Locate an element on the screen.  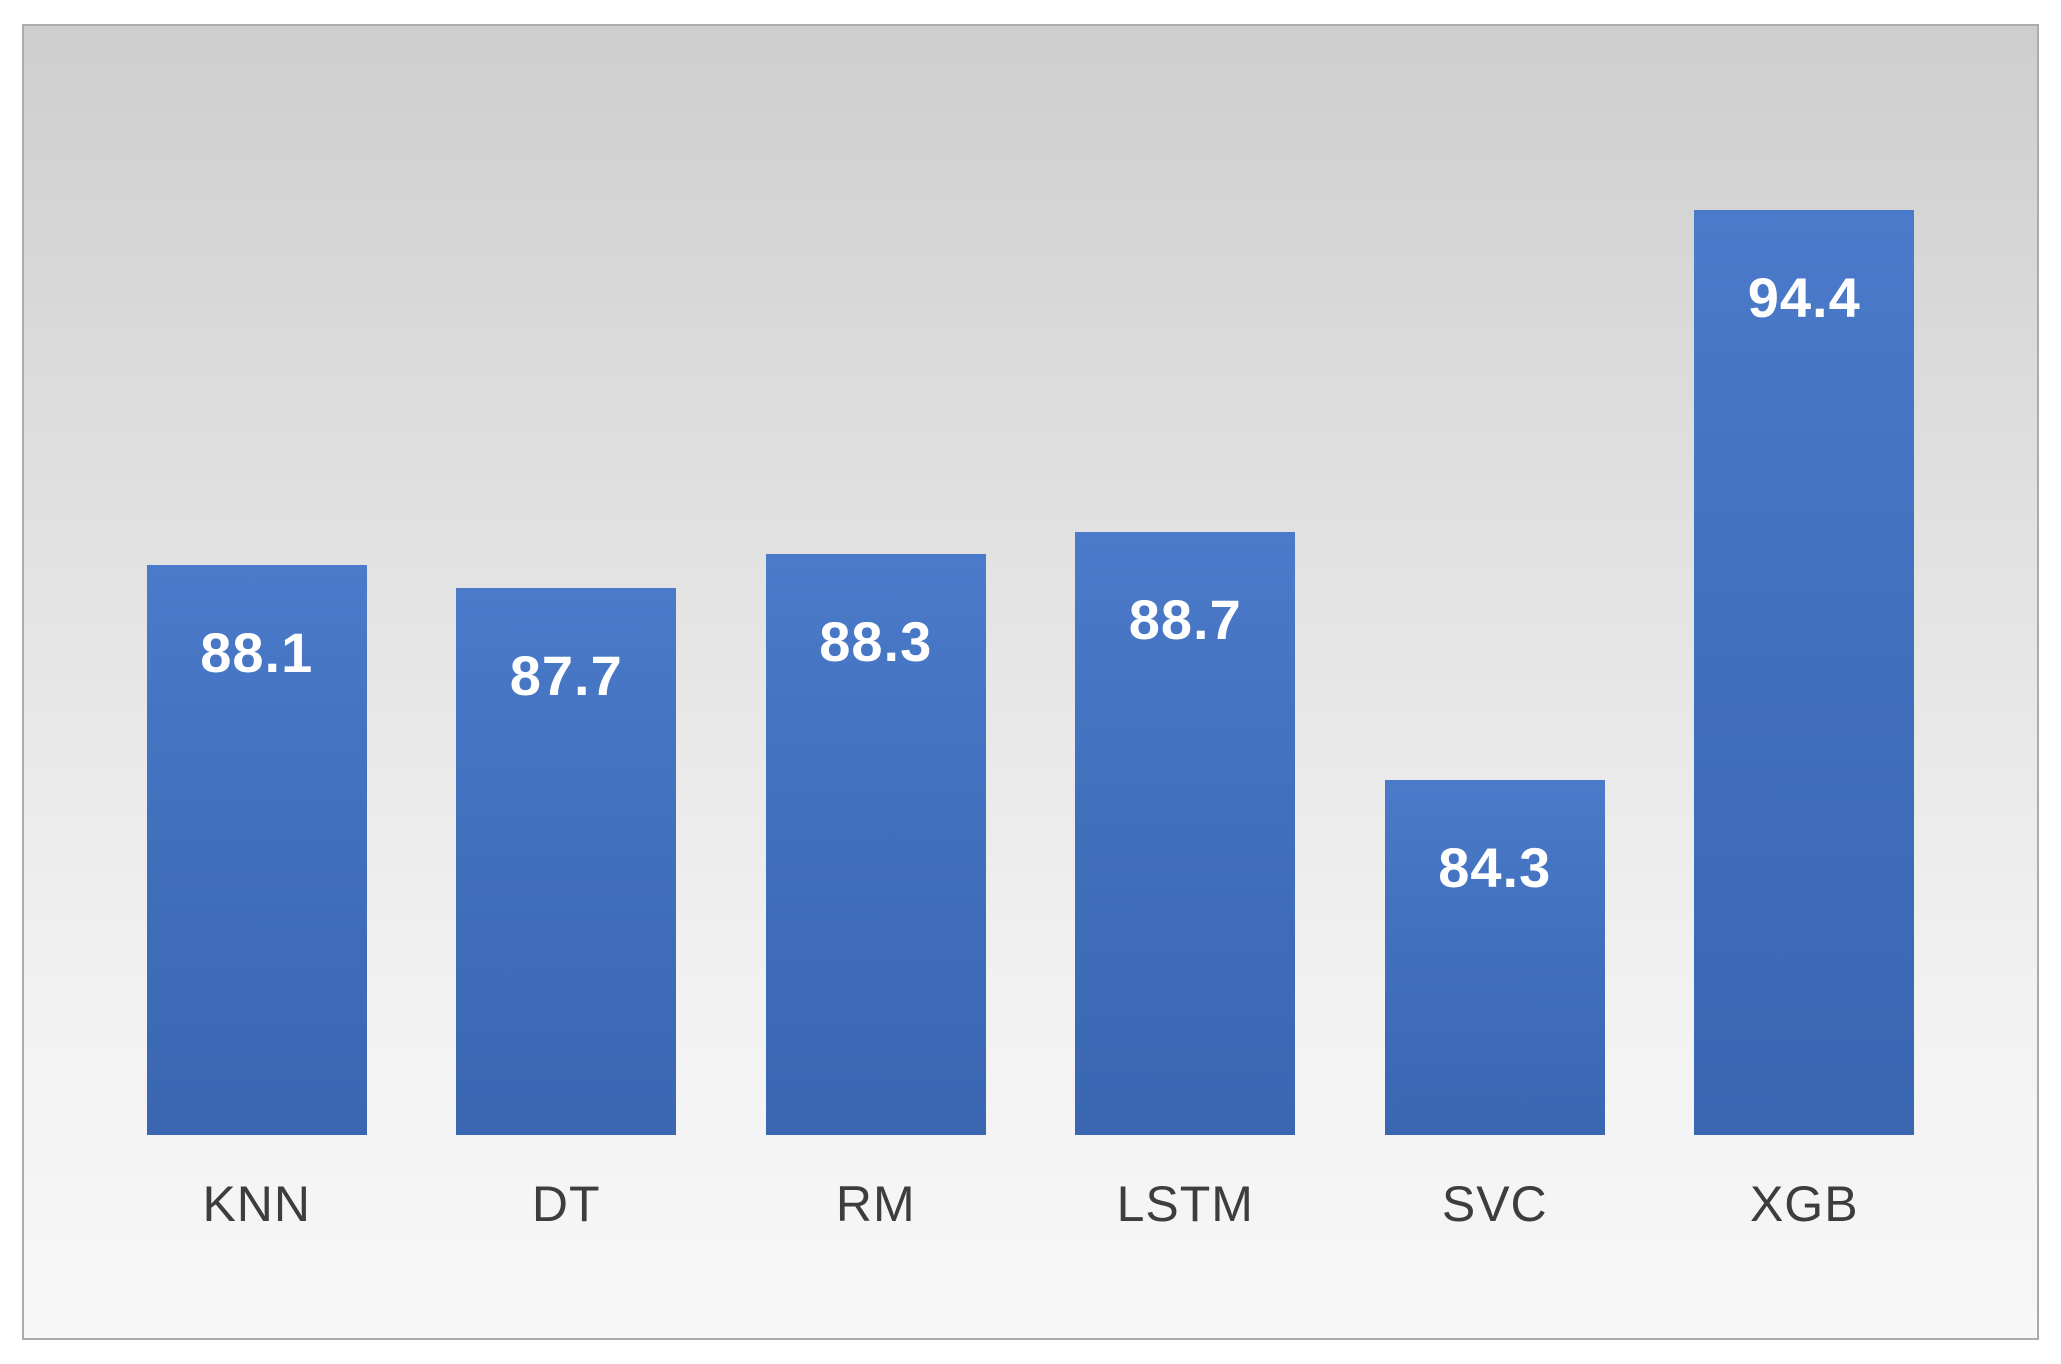
category-label: KNN is located at coordinates (257, 1204).